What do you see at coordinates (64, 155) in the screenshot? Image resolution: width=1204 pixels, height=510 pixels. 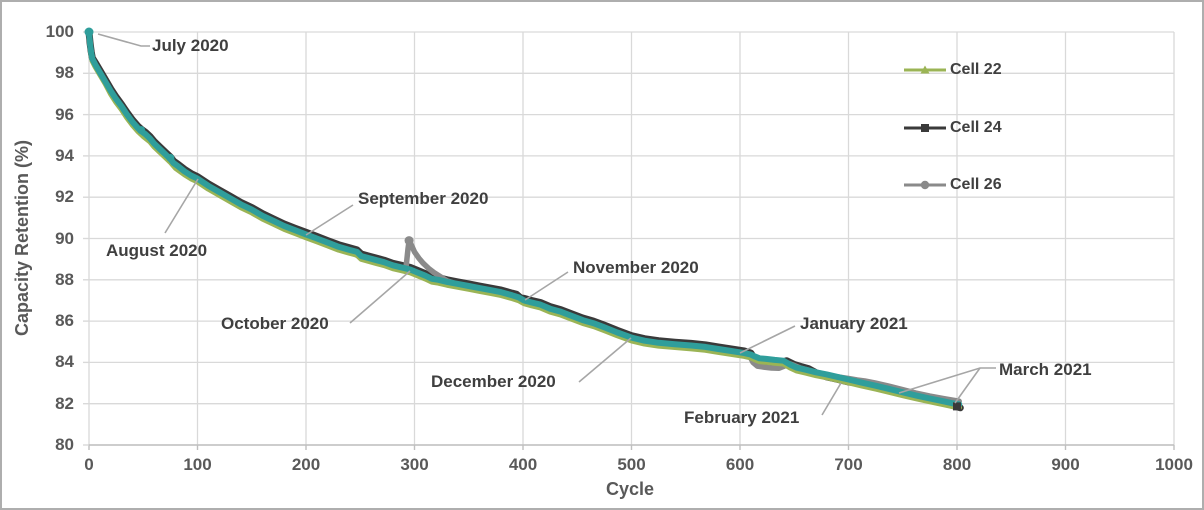 I see `y-tick-label: 94` at bounding box center [64, 155].